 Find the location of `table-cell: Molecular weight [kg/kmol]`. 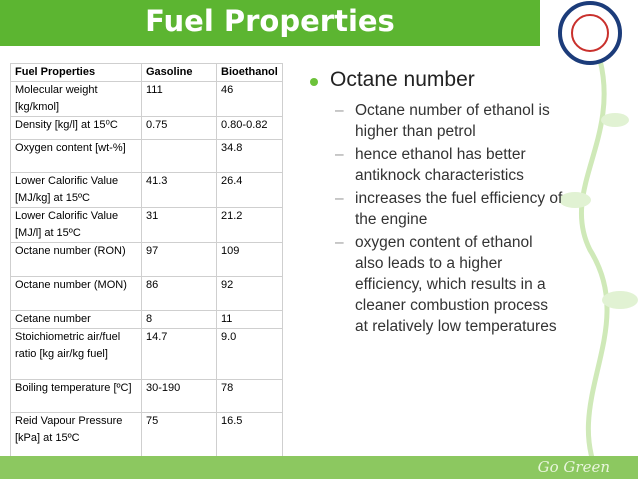

table-cell: Molecular weight [kg/kmol] is located at coordinates (76, 99).